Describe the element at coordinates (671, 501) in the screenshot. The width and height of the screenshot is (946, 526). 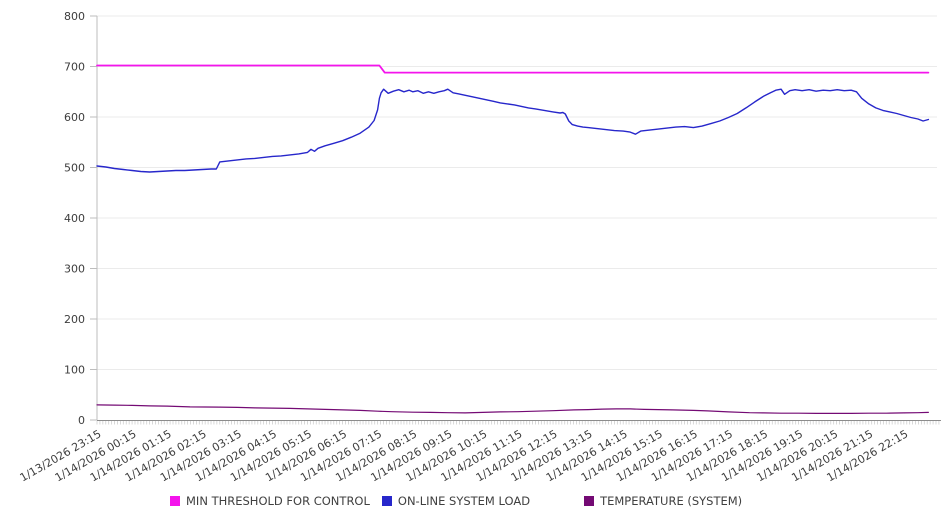
I see `legend-label-temperature: TEMPERATURE (SYSTEM)` at that location.